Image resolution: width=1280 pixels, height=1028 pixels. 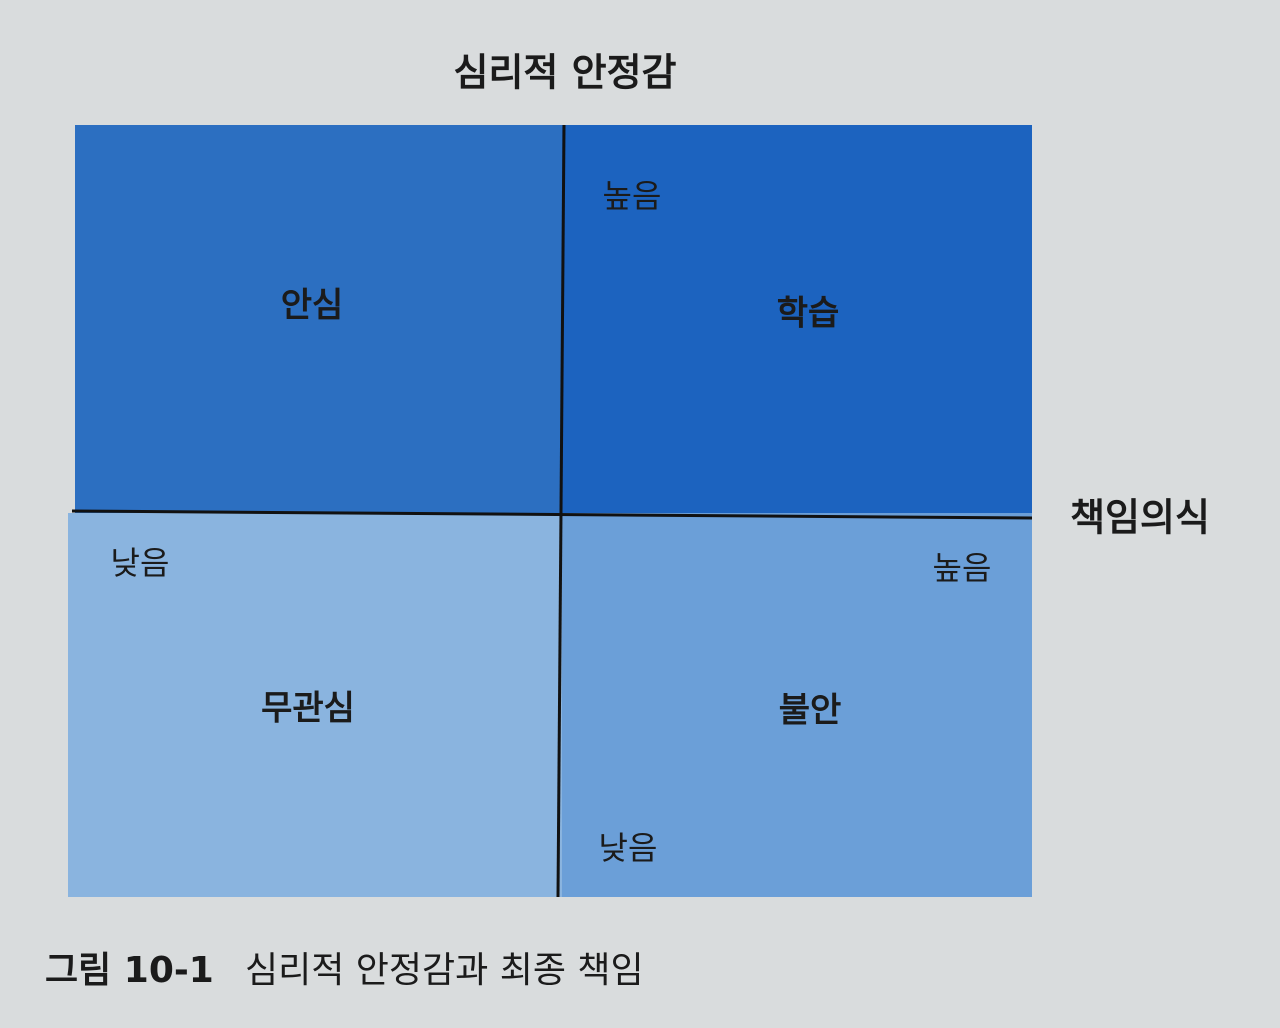 I want to click on quadrant-top-left, so click(x=318, y=319).